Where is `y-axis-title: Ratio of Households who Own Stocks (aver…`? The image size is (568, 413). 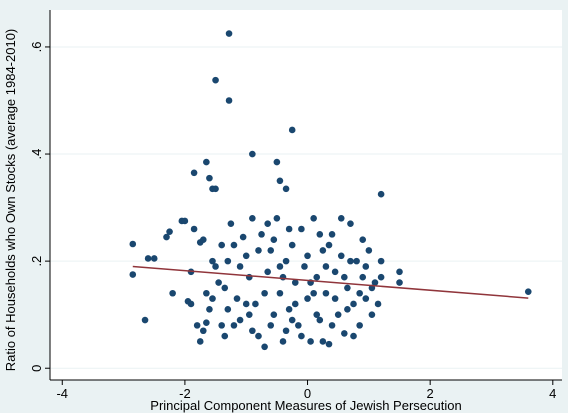
y-axis-title: Ratio of Households who Own Stocks (aver… is located at coordinates (10, 200).